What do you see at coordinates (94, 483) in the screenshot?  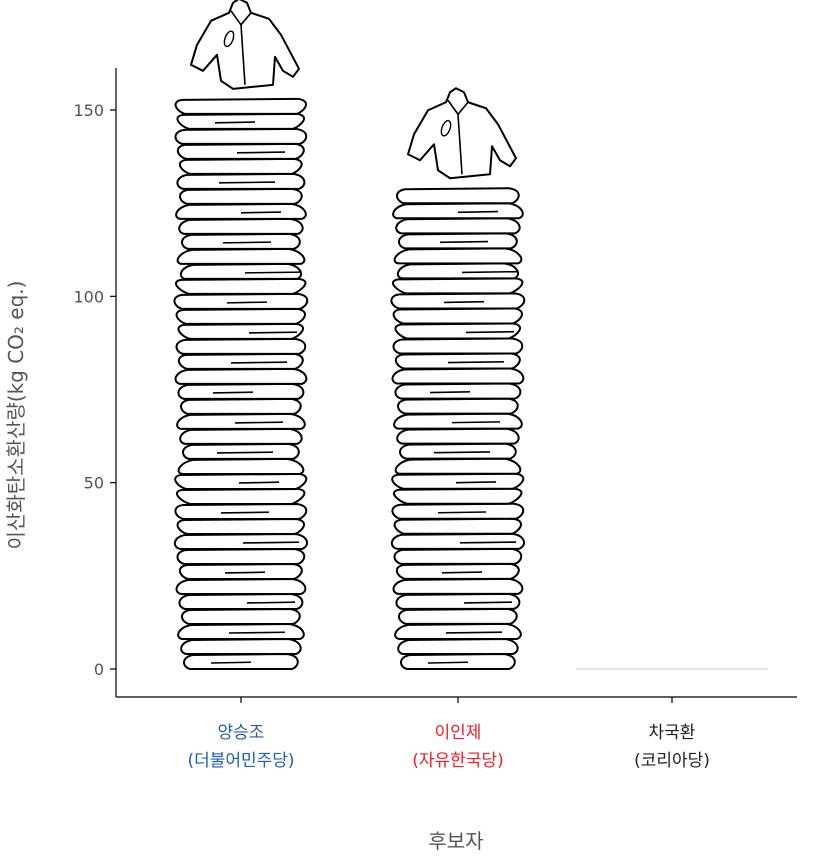 I see `y-tick-label: 50` at bounding box center [94, 483].